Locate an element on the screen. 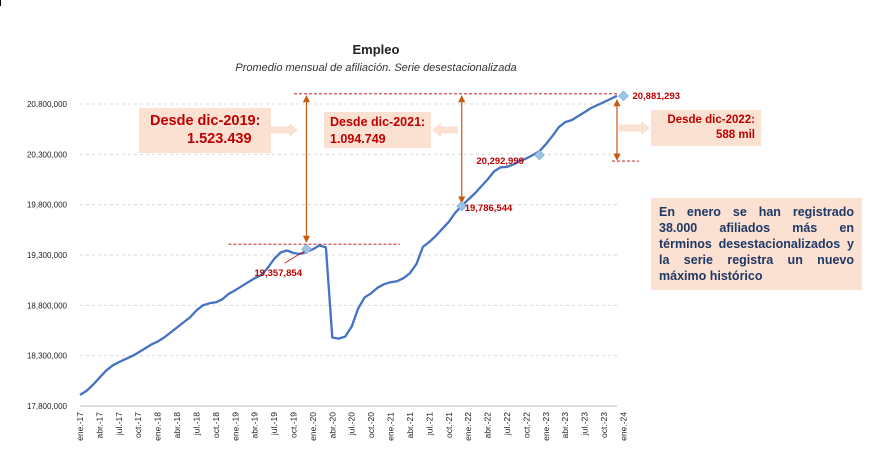 The height and width of the screenshot is (472, 876). x-tick-label: oct.-20 is located at coordinates (371, 425).